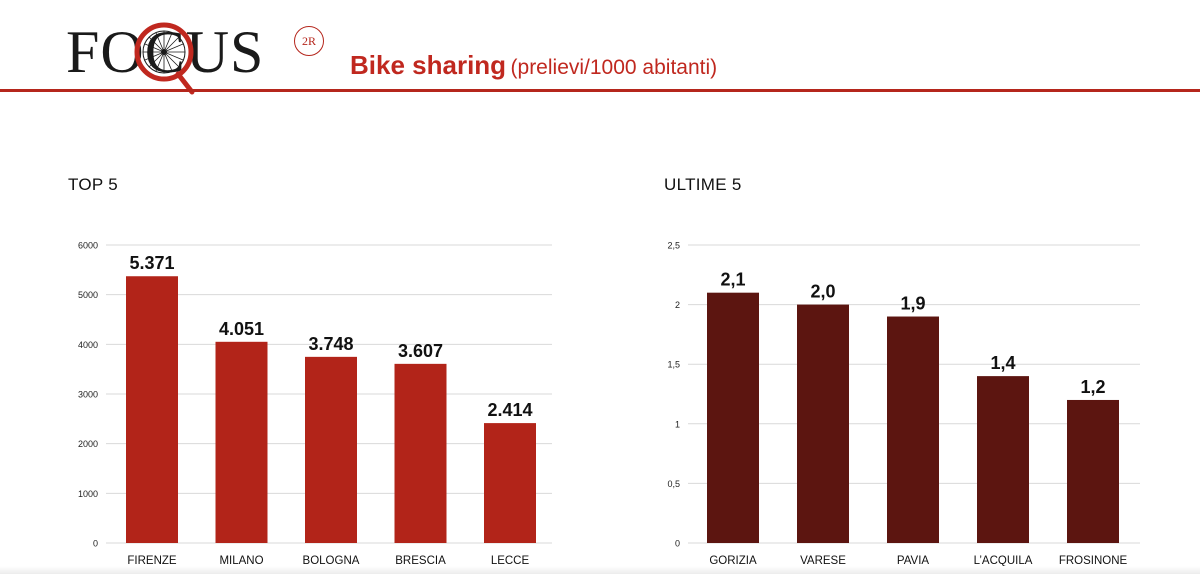  I want to click on top5-data-label: 3.607, so click(420, 351).